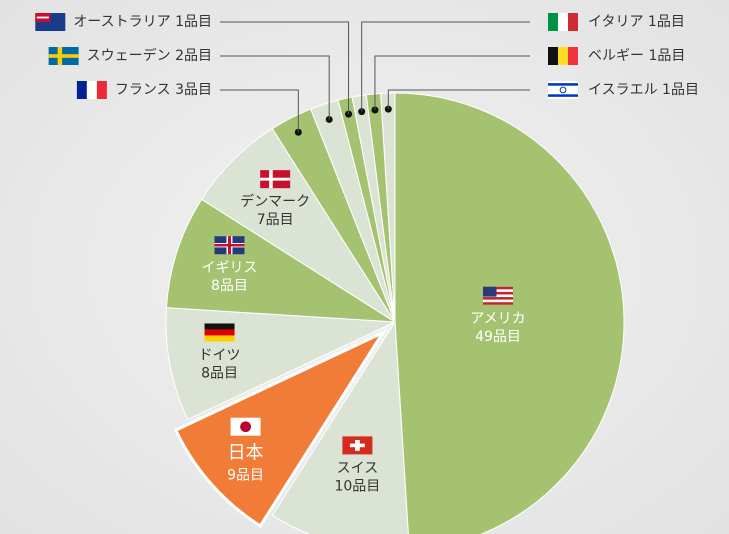 The image size is (729, 534). Describe the element at coordinates (498, 337) in the screenshot. I see `slice-value-label: 49品目` at that location.